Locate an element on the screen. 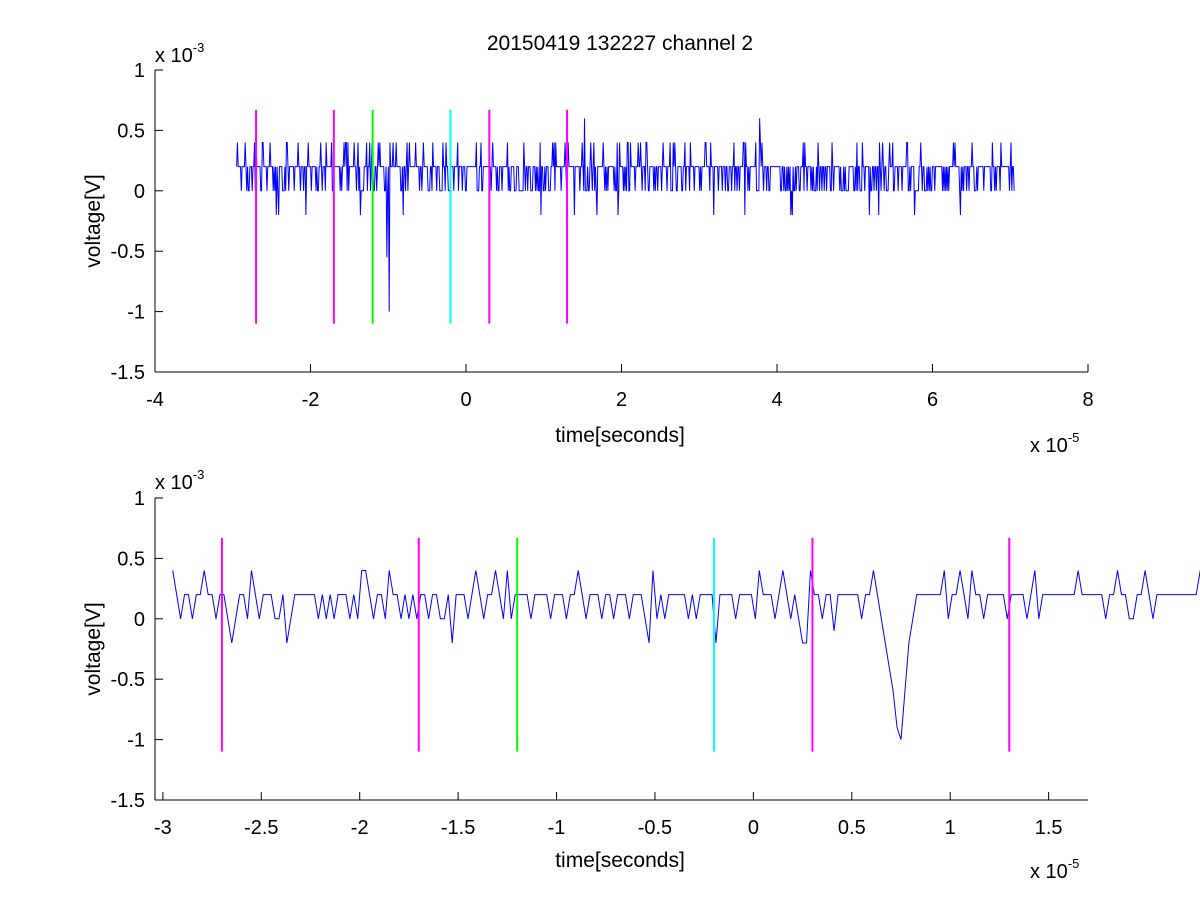  x-tick-label: 4 is located at coordinates (776, 400).